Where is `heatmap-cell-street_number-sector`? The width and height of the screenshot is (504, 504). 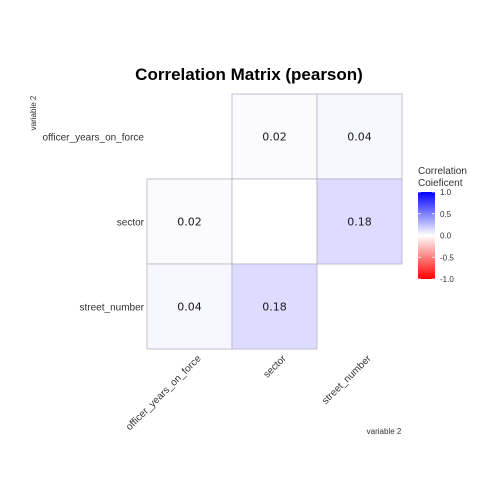 heatmap-cell-street_number-sector is located at coordinates (274, 306).